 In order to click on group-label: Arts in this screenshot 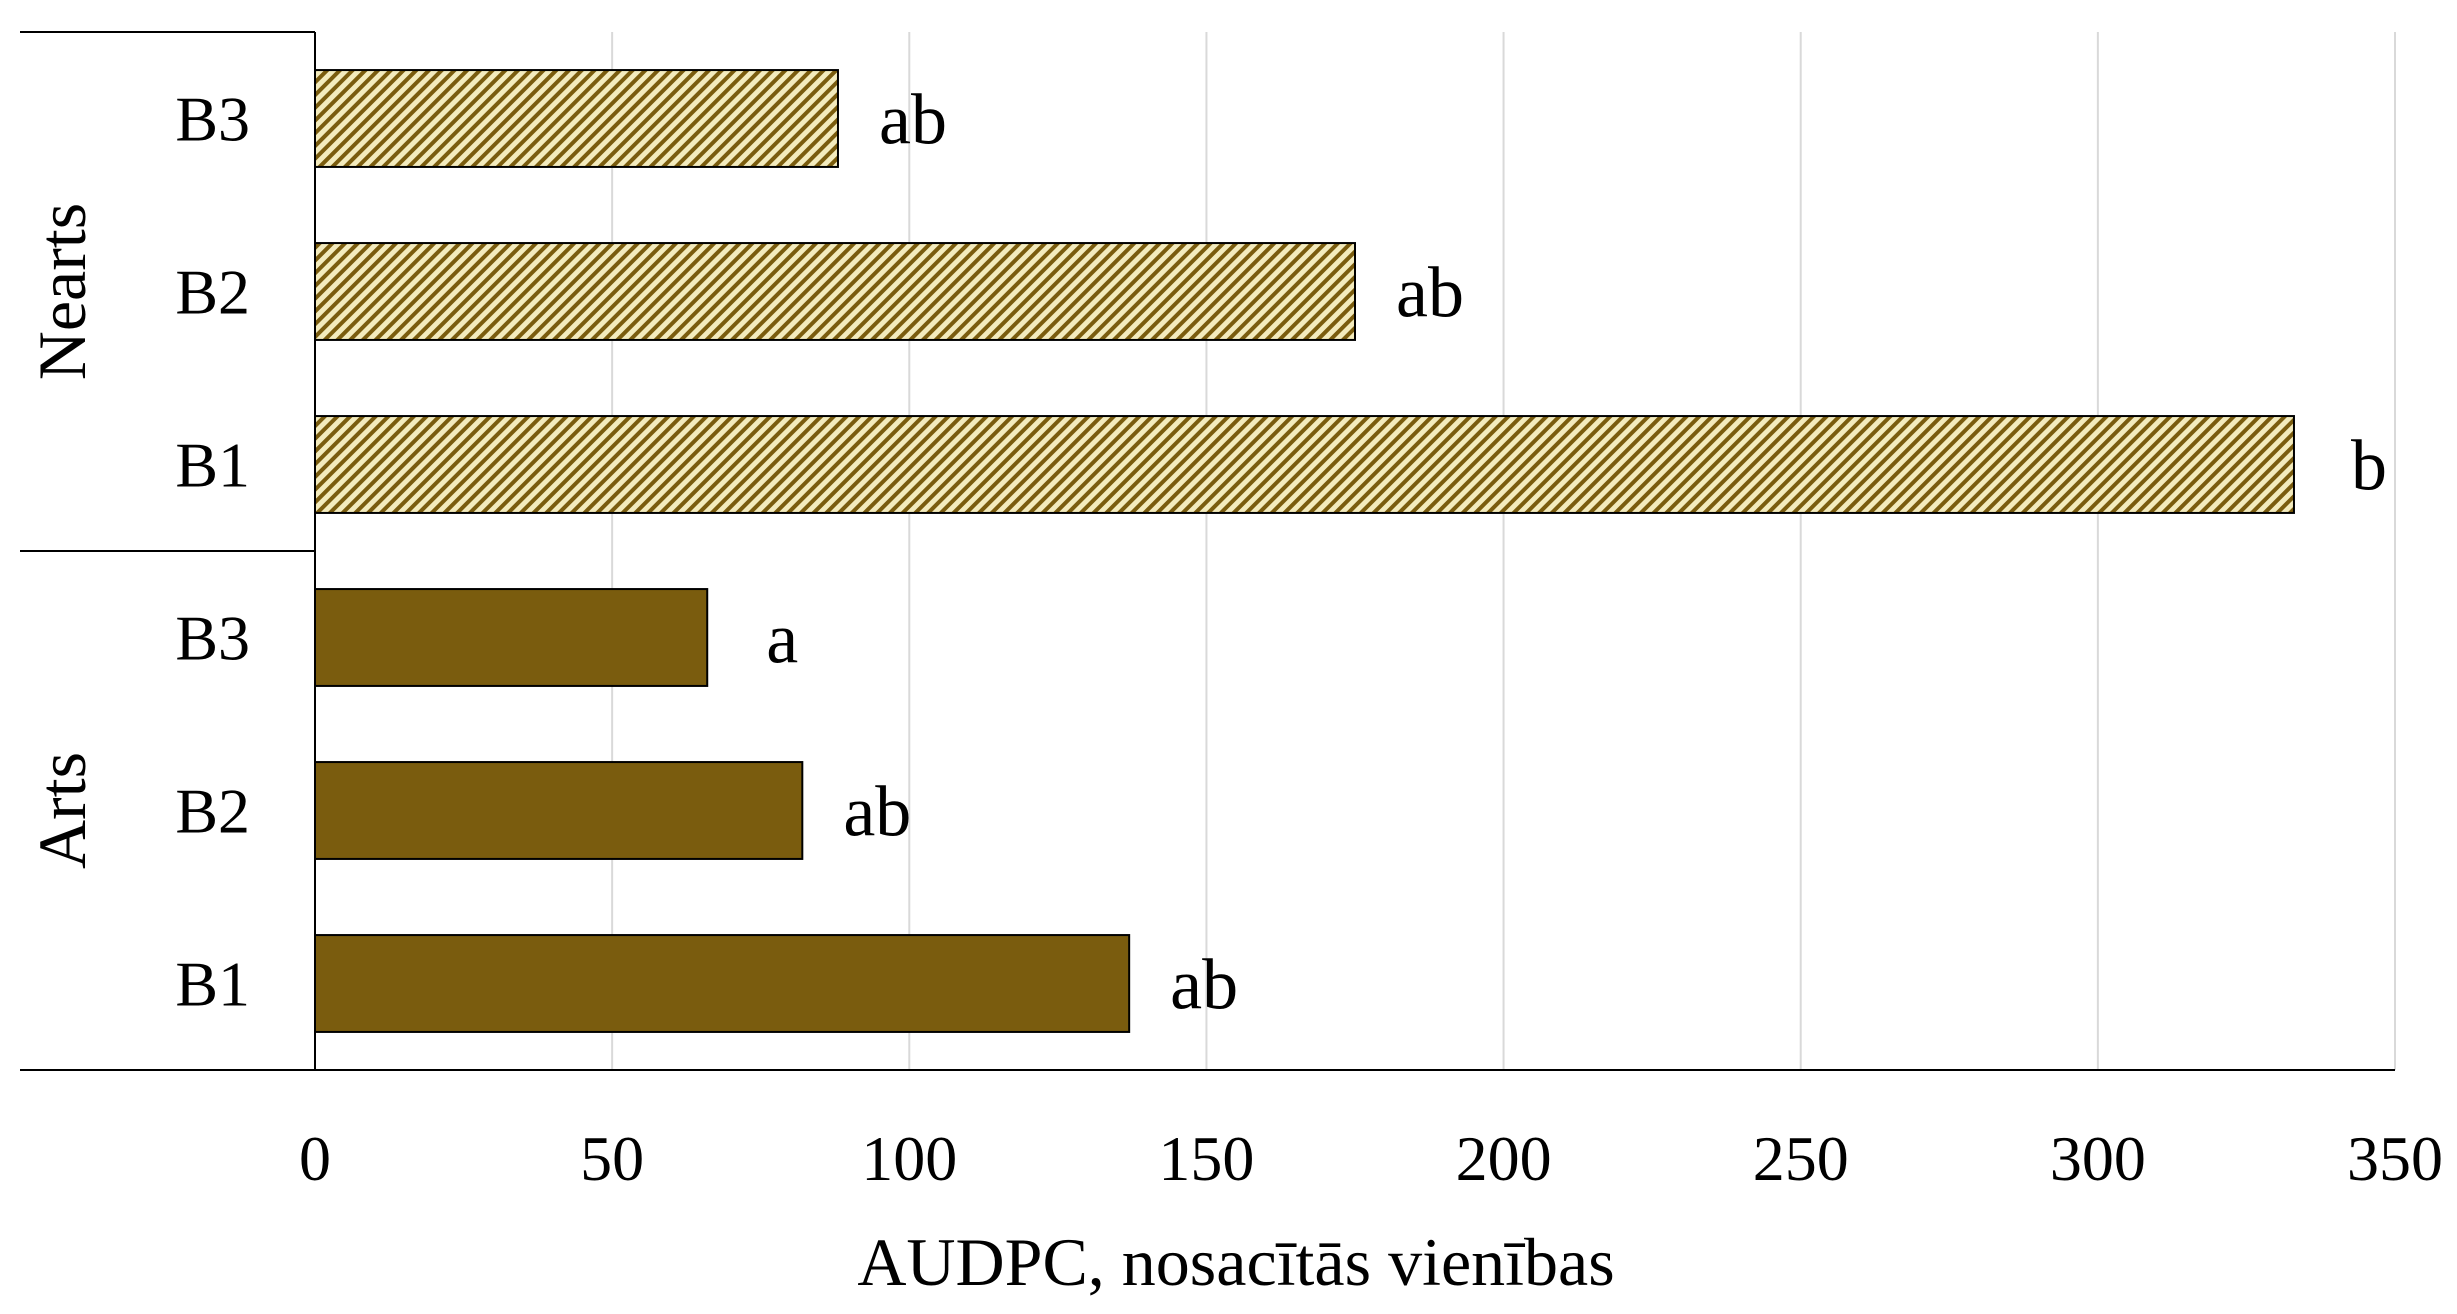, I will do `click(62, 810)`.